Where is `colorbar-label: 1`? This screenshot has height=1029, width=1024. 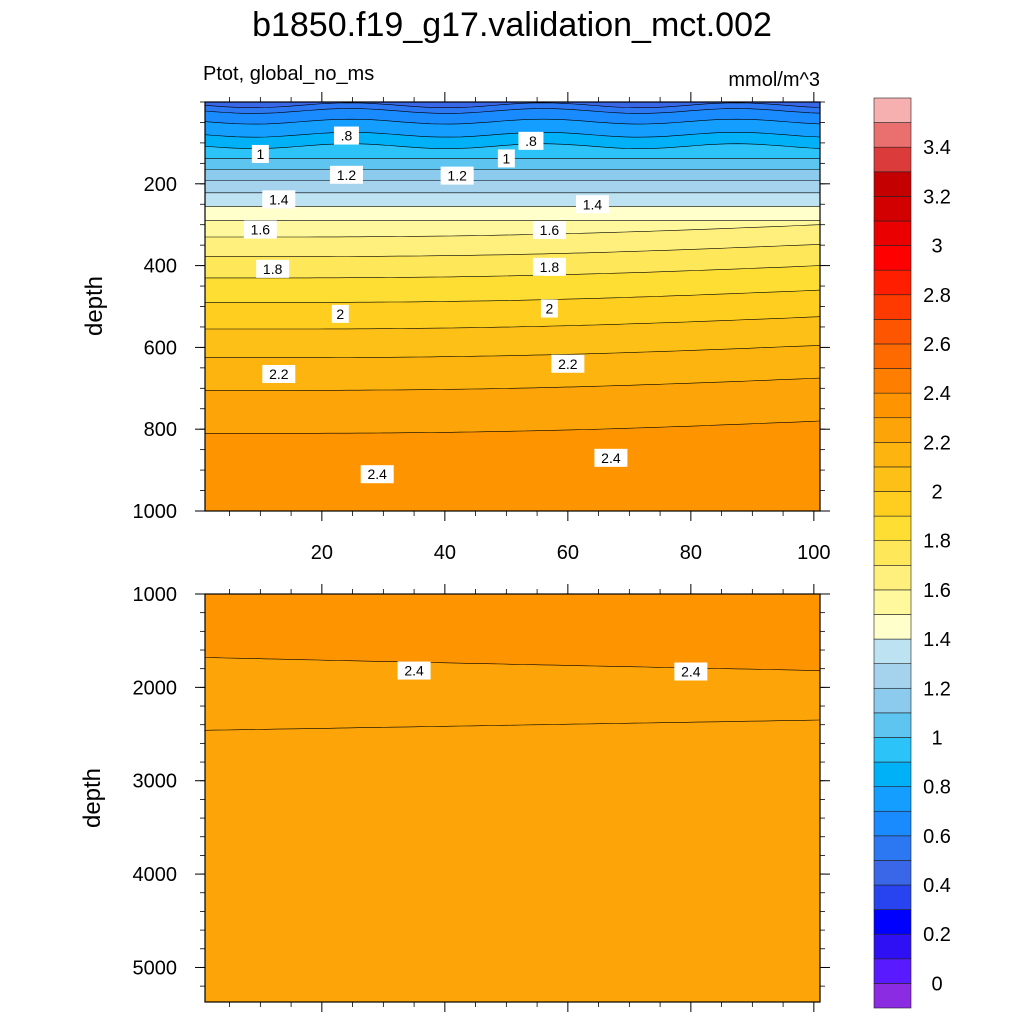 colorbar-label: 1 is located at coordinates (936, 738).